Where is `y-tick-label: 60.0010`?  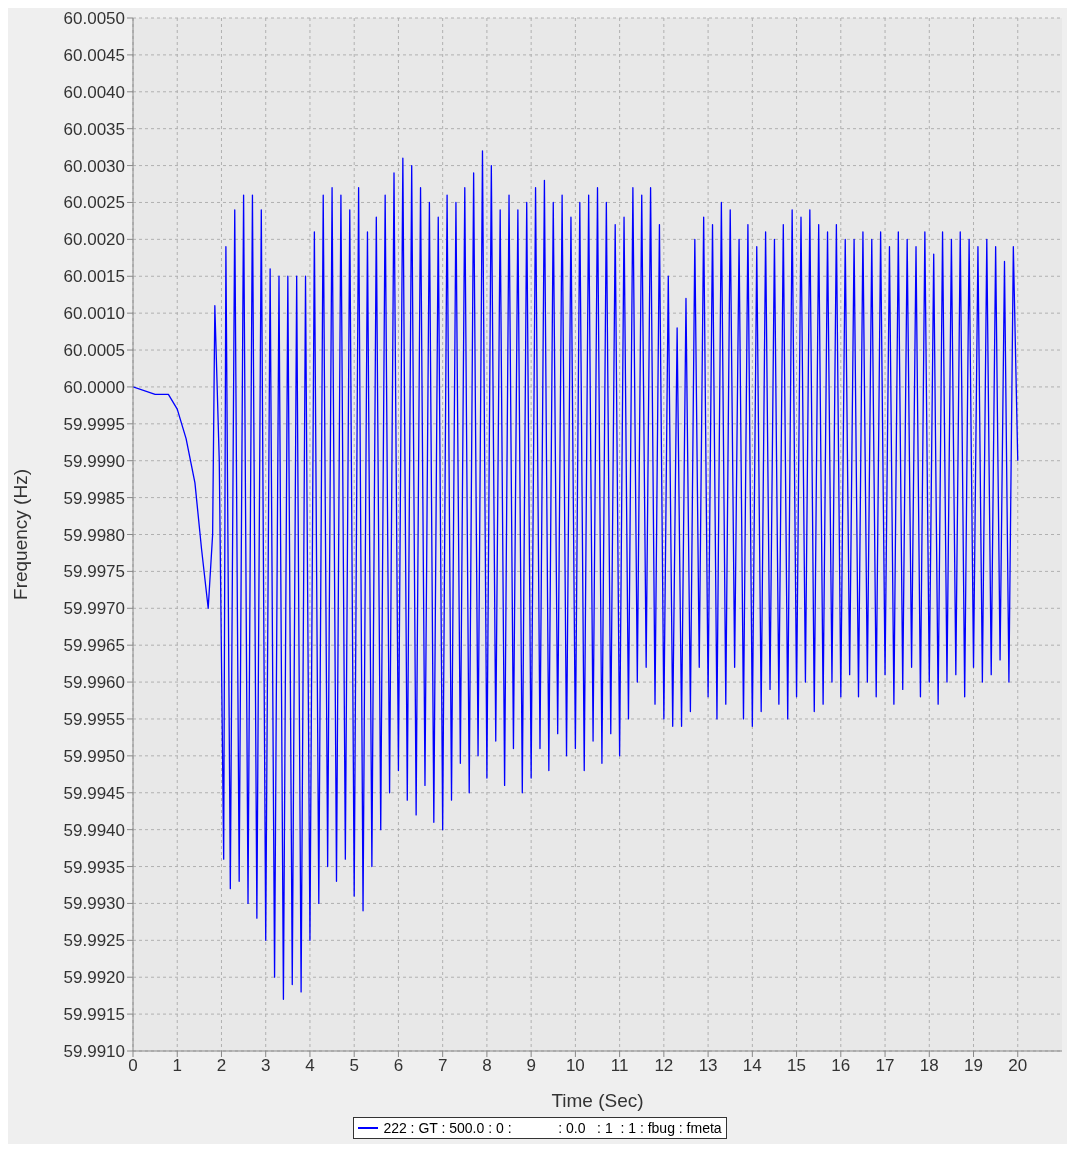
y-tick-label: 60.0010 is located at coordinates (94, 314).